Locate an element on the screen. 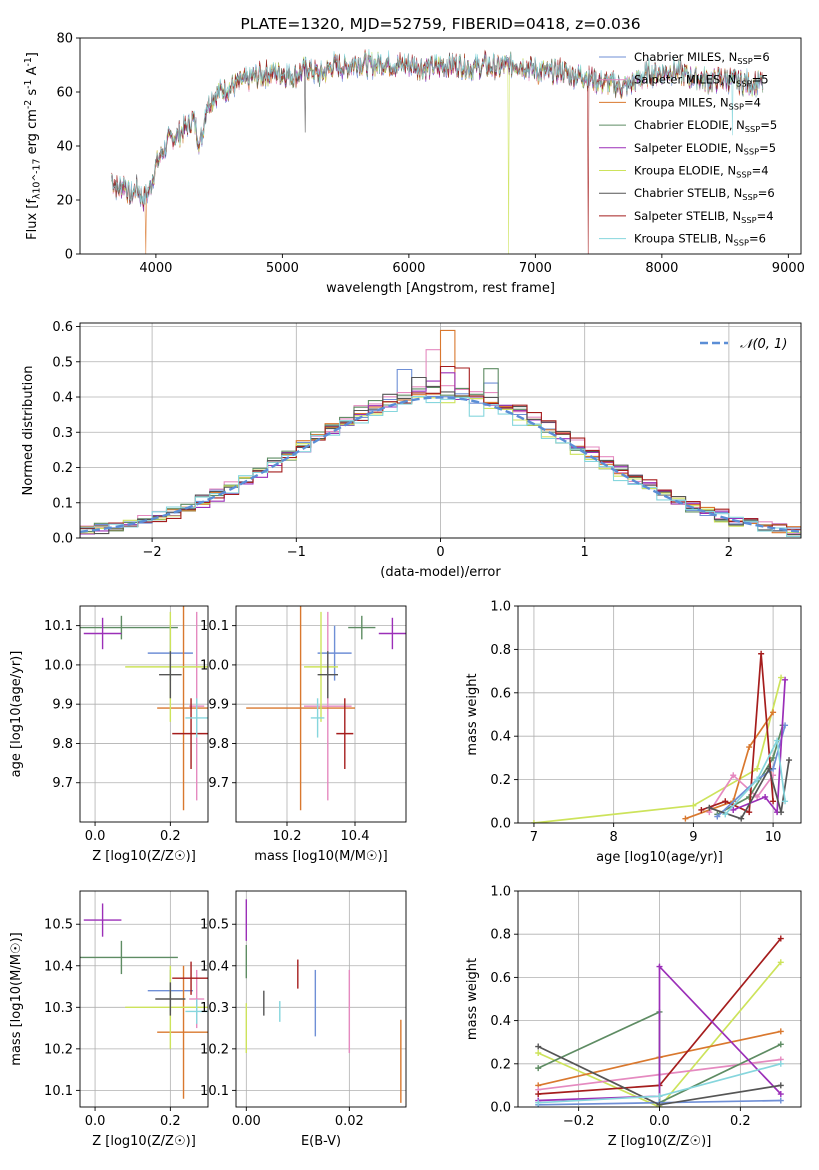  y-tick-label: 10.5 is located at coordinates (214, 925).